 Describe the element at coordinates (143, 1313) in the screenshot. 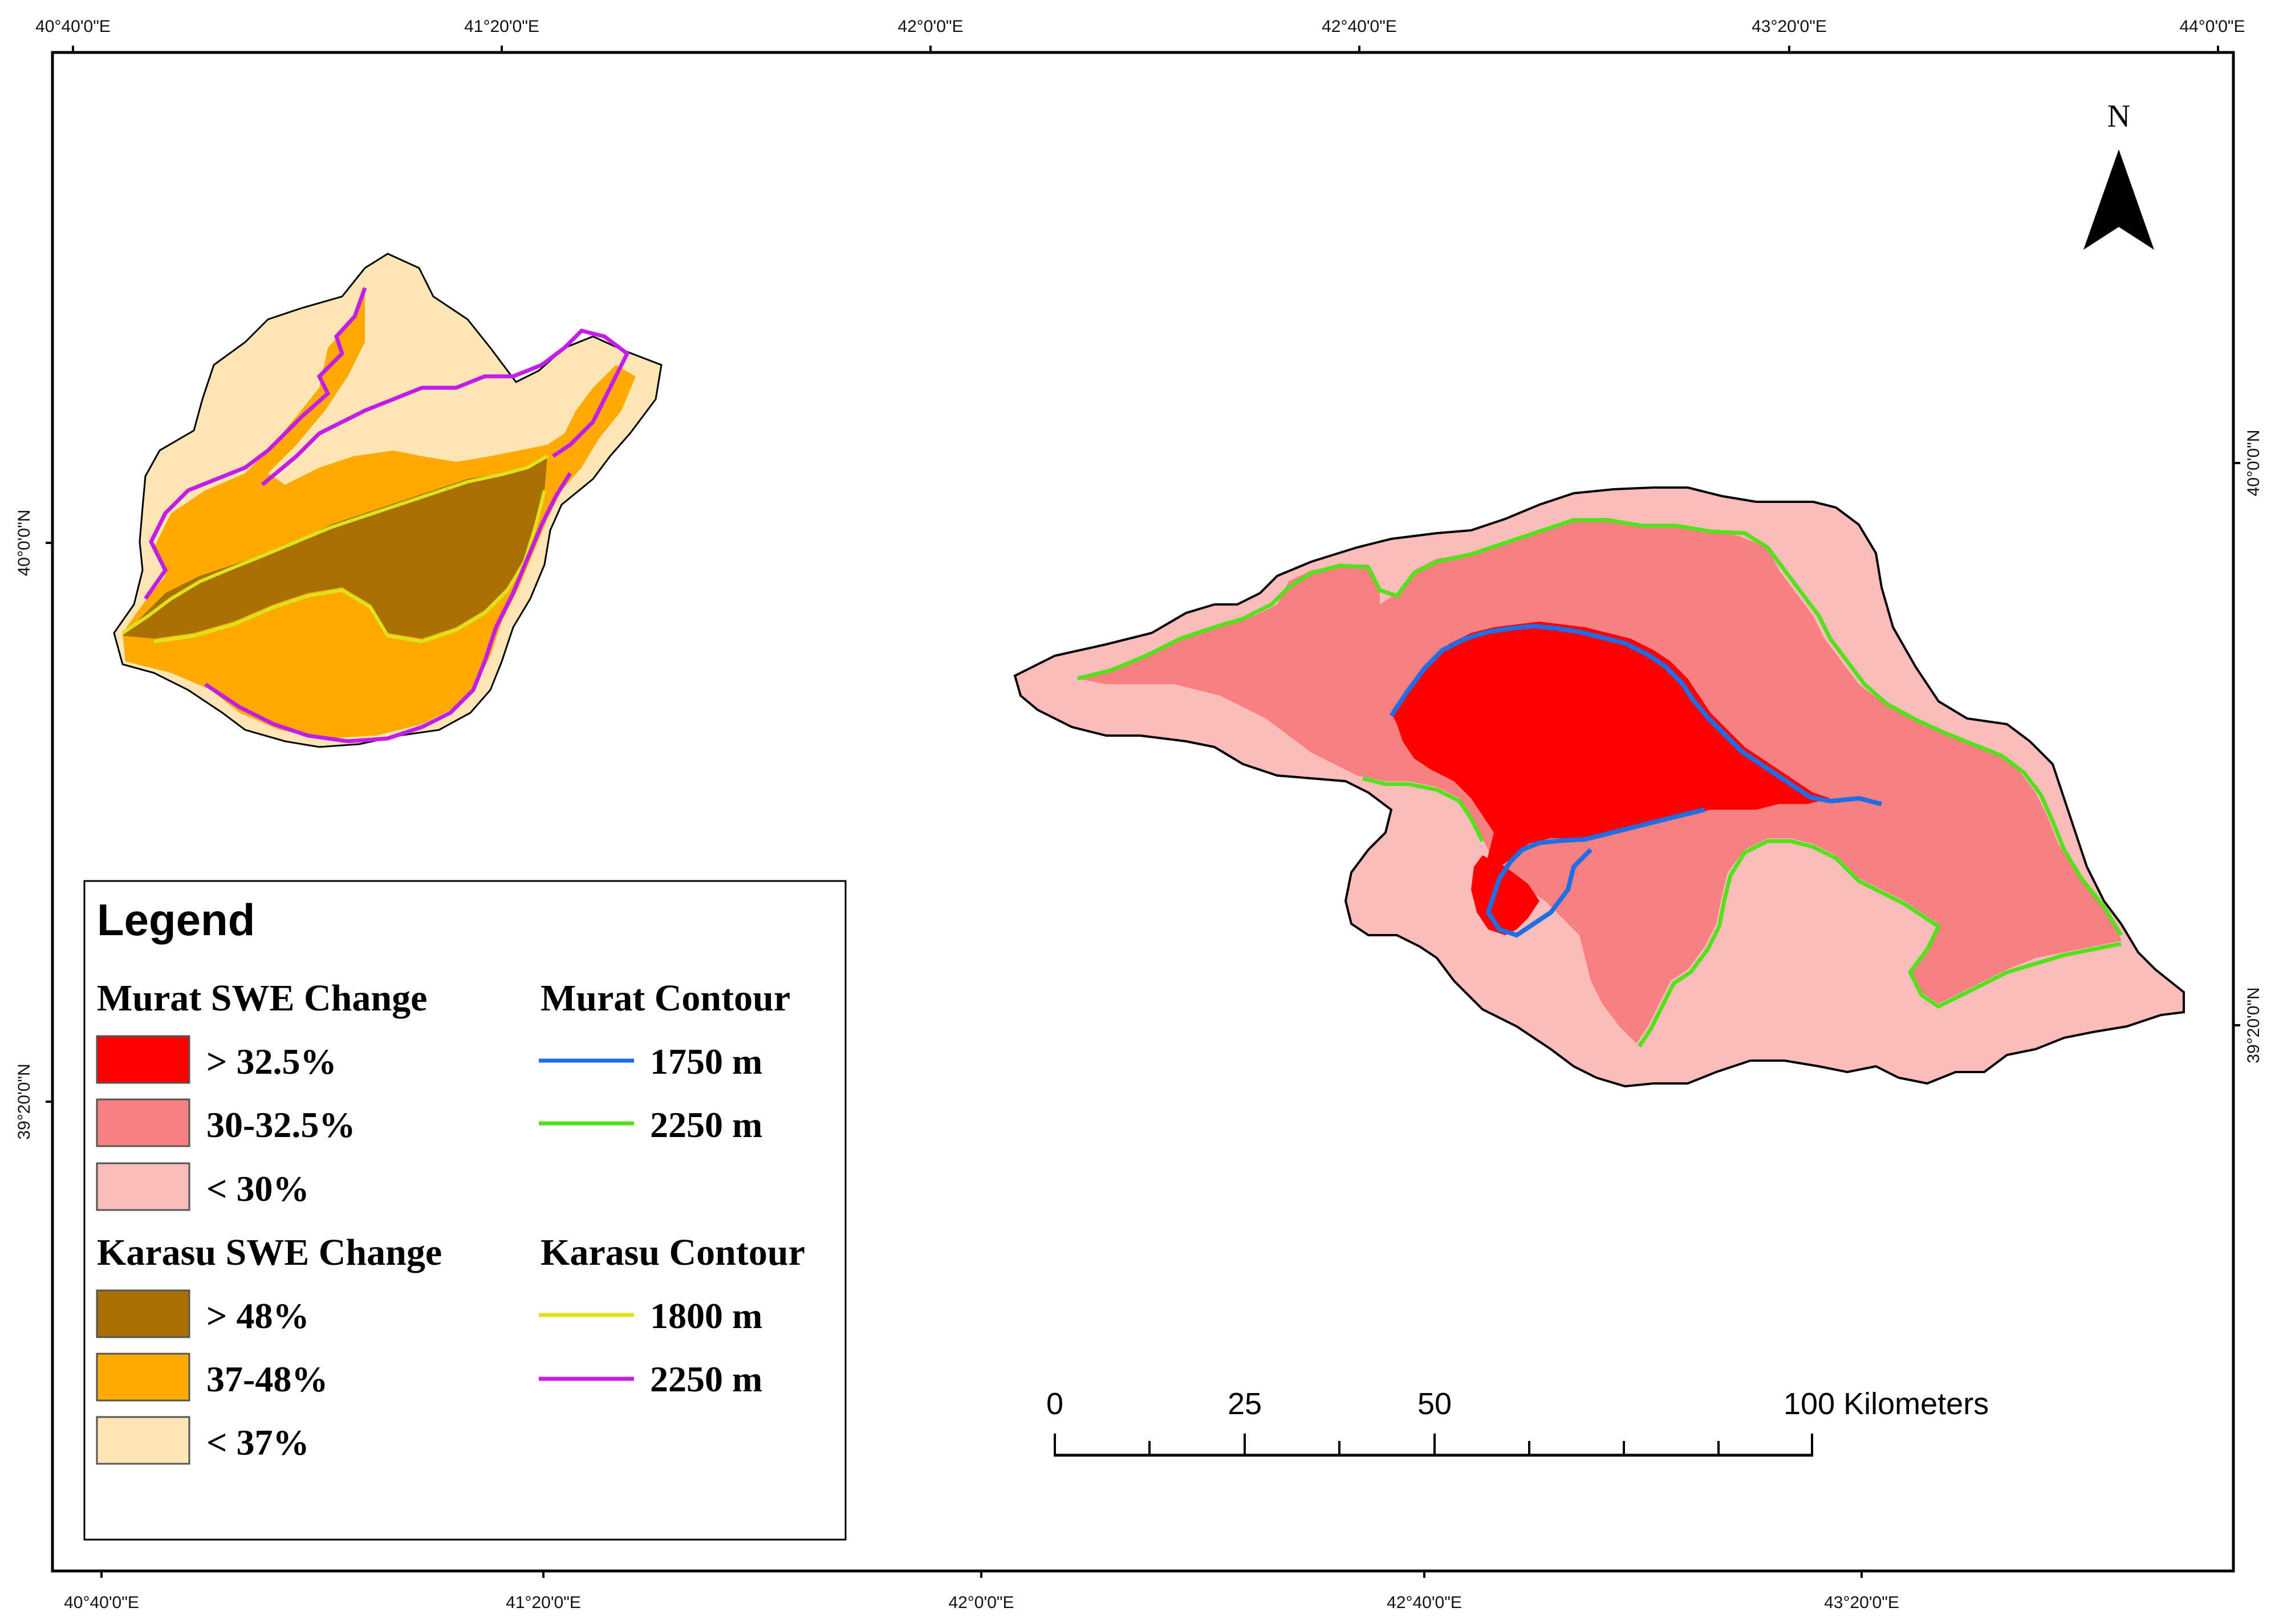

I see `legend-karasu-swe-swatch-high` at that location.